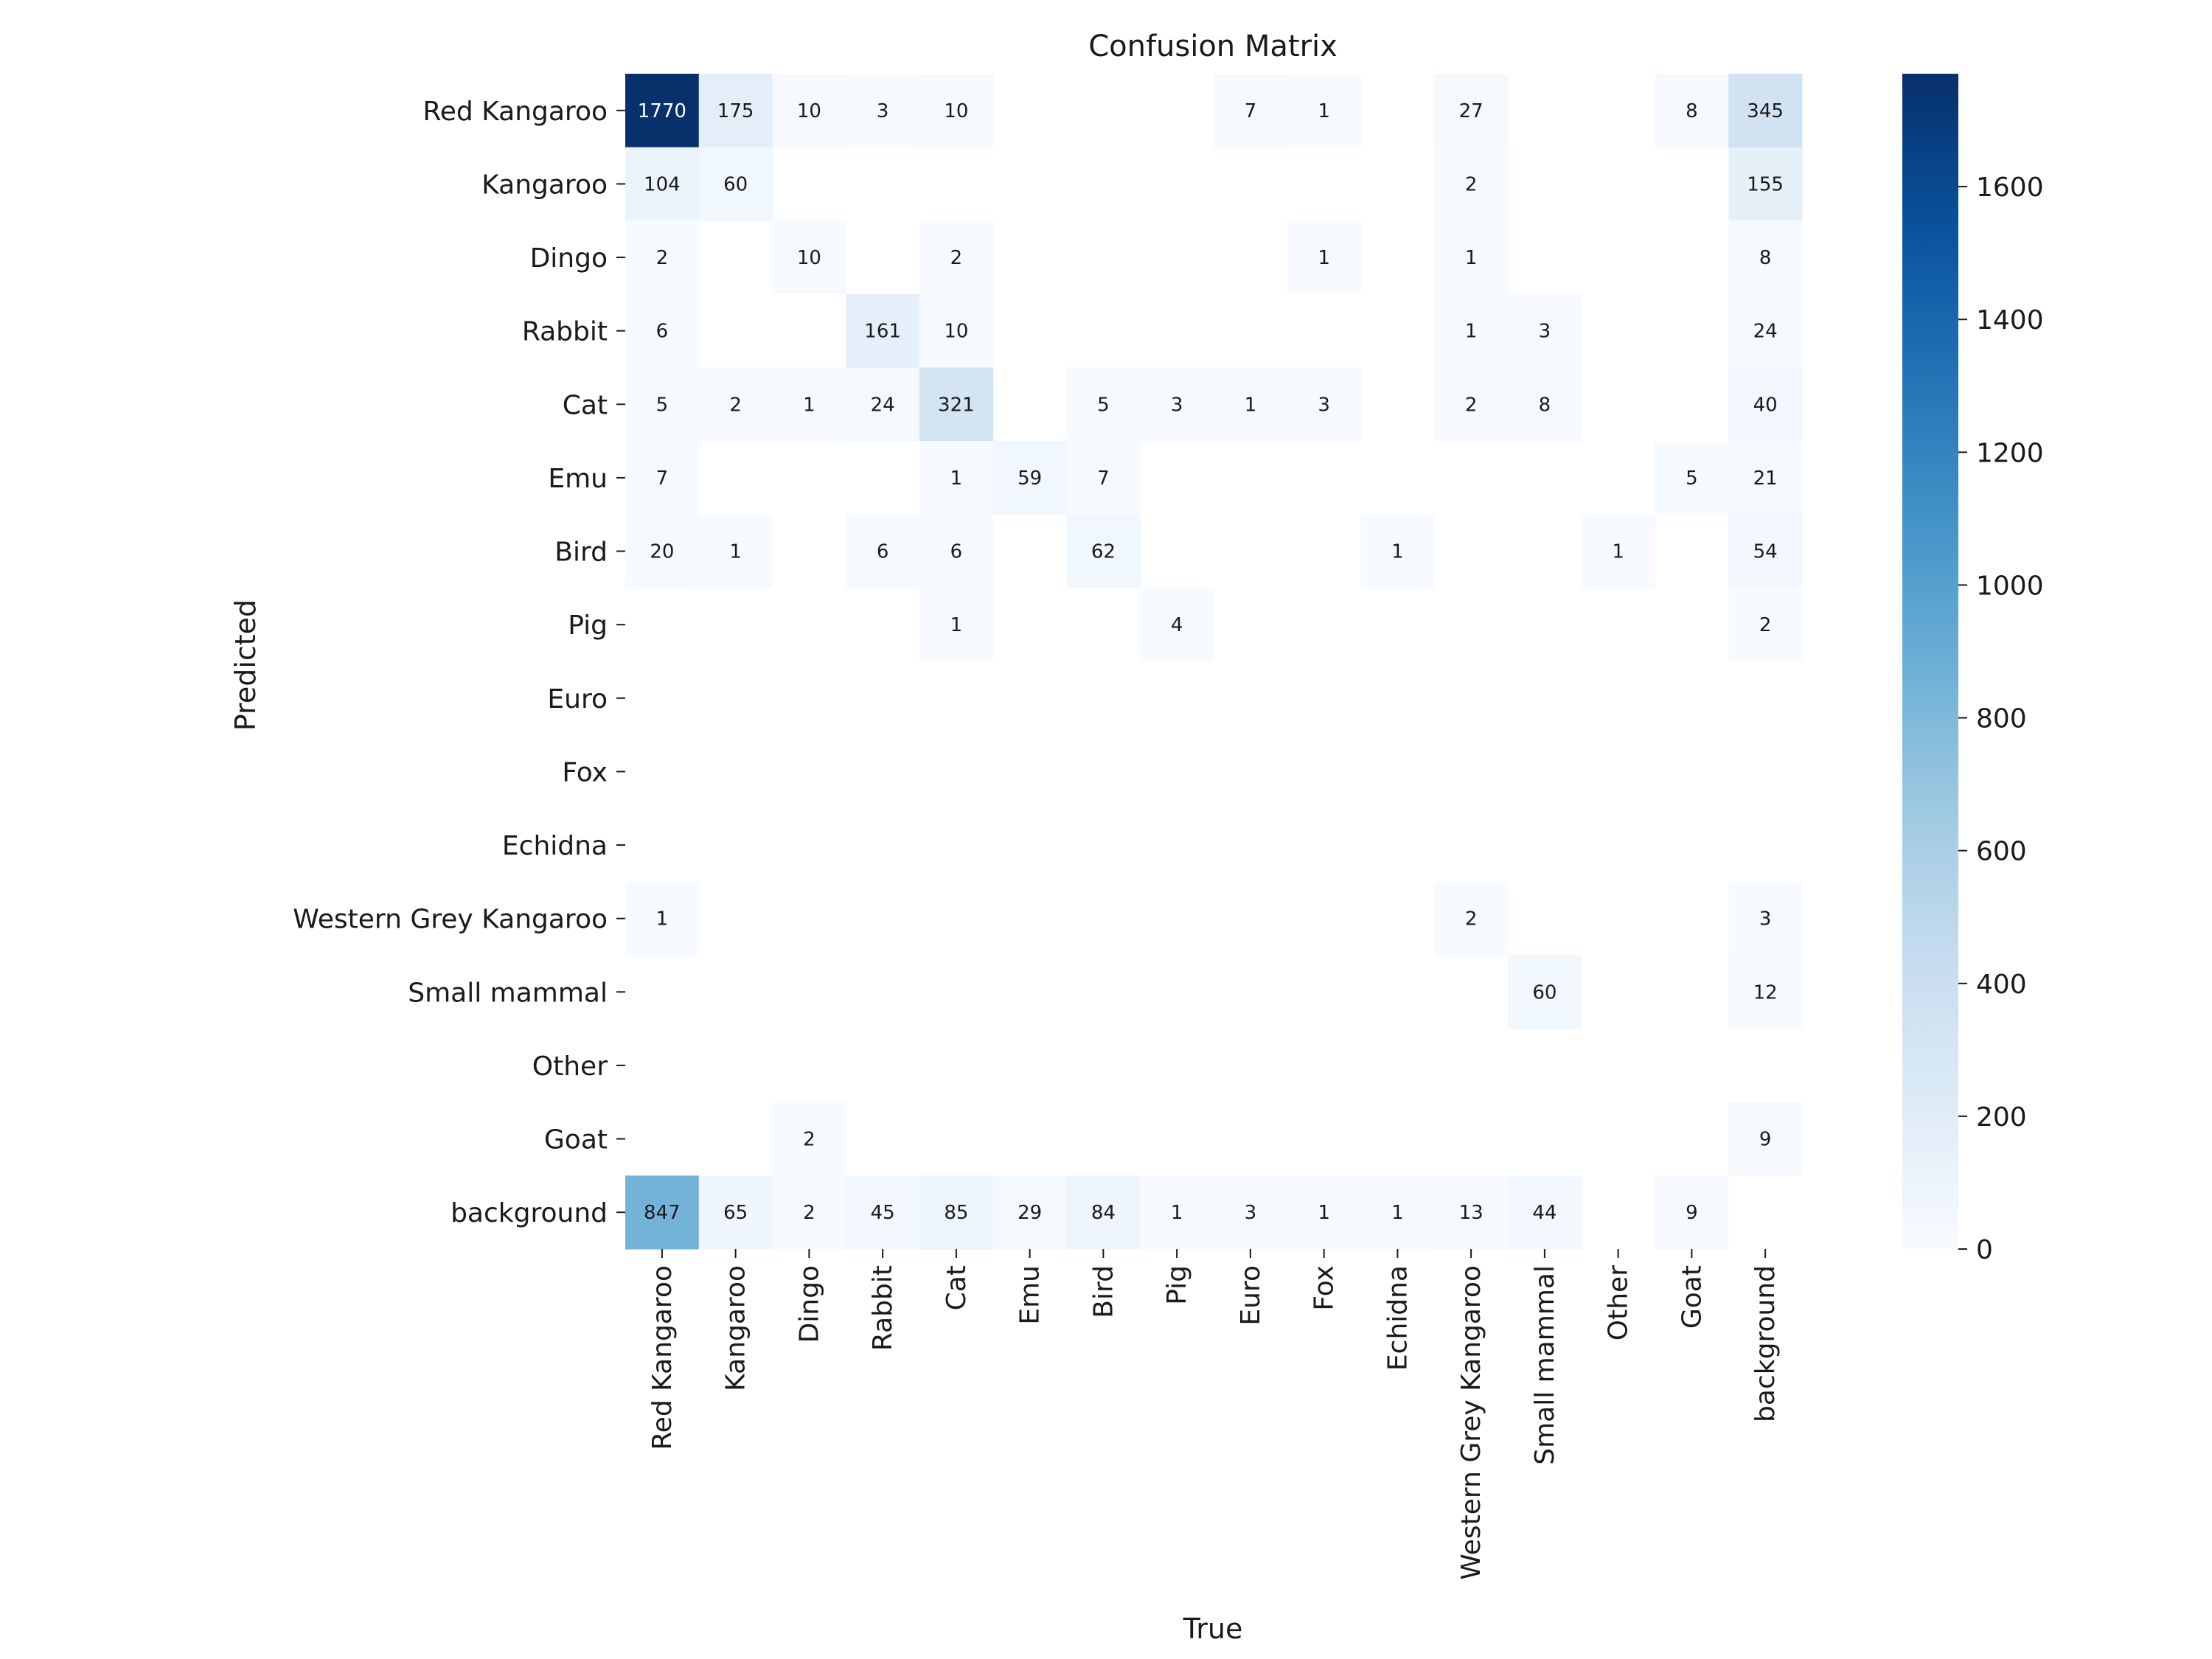 The image size is (2212, 1659). I want to click on colorbar-tick-label: 1600, so click(2010, 188).